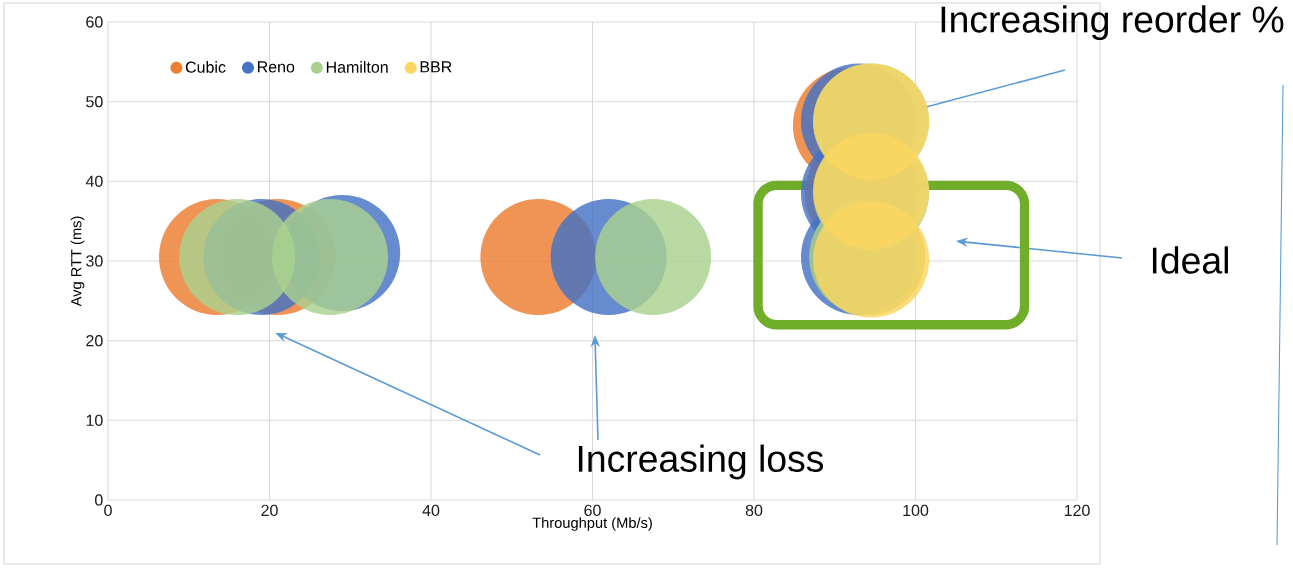  Describe the element at coordinates (94, 261) in the screenshot. I see `y-tick-label: 30` at that location.